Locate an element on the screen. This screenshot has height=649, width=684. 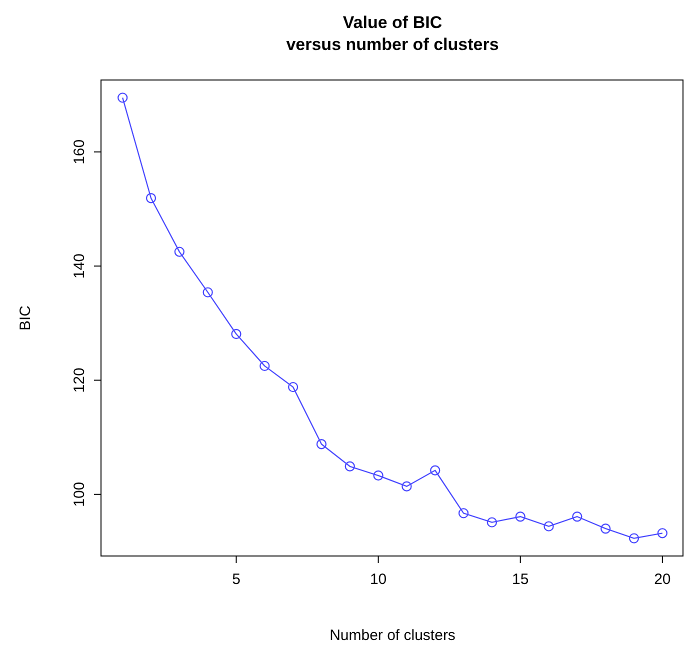
y-tick-label: 160 is located at coordinates (79, 151).